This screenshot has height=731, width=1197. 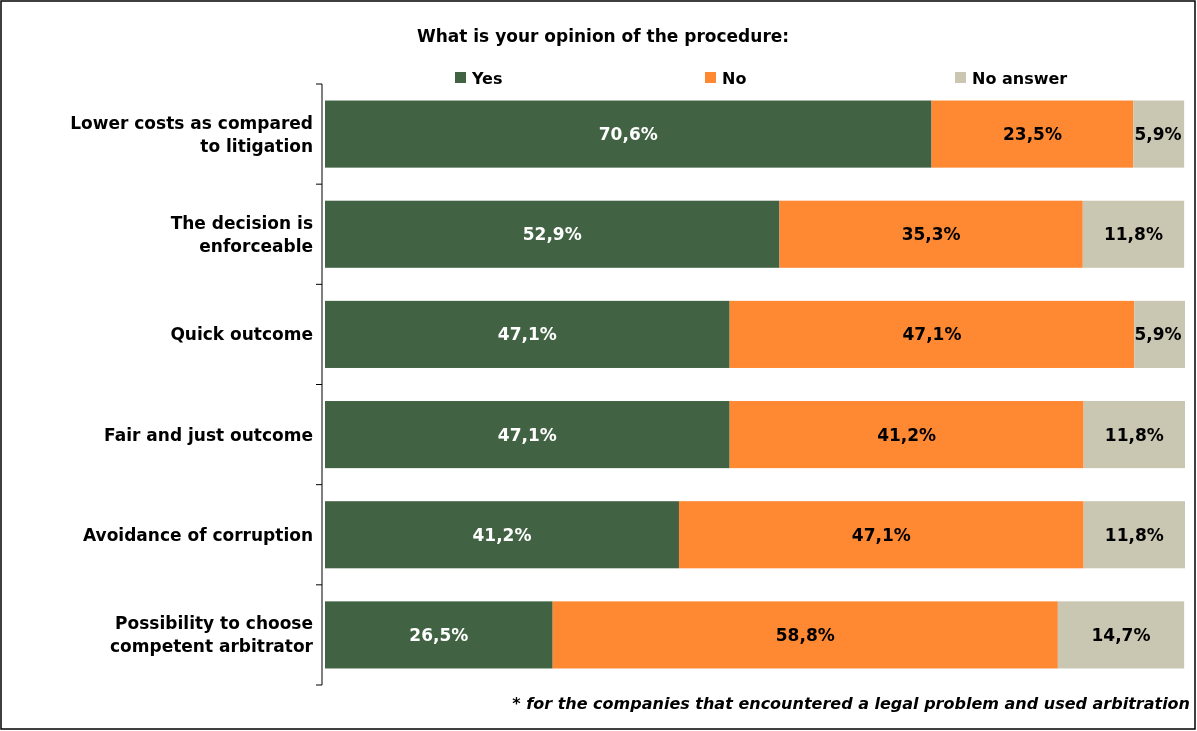 I want to click on data-label: 14,7%, so click(x=1121, y=634).